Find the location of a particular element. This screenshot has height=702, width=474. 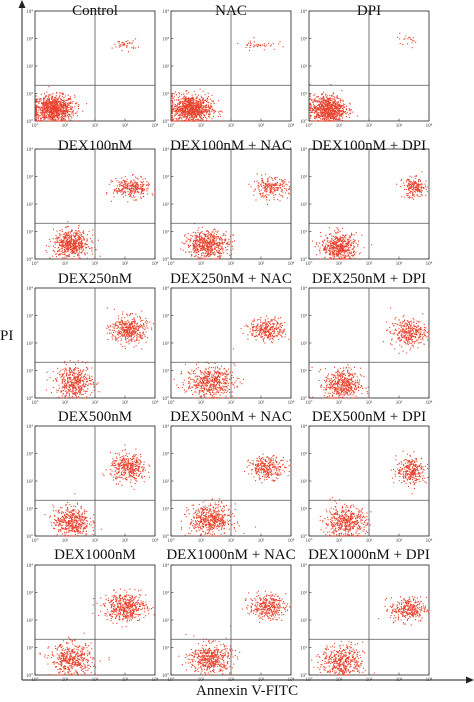

x-tick-label: 10⁴ is located at coordinates (429, 126).